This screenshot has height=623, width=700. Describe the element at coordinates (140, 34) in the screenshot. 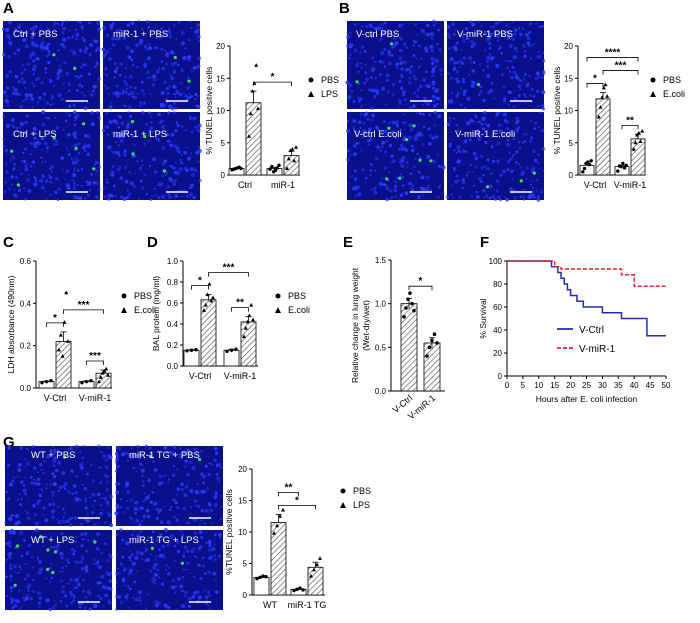

I see `micrograph-caption: miR-1 + PBS` at that location.